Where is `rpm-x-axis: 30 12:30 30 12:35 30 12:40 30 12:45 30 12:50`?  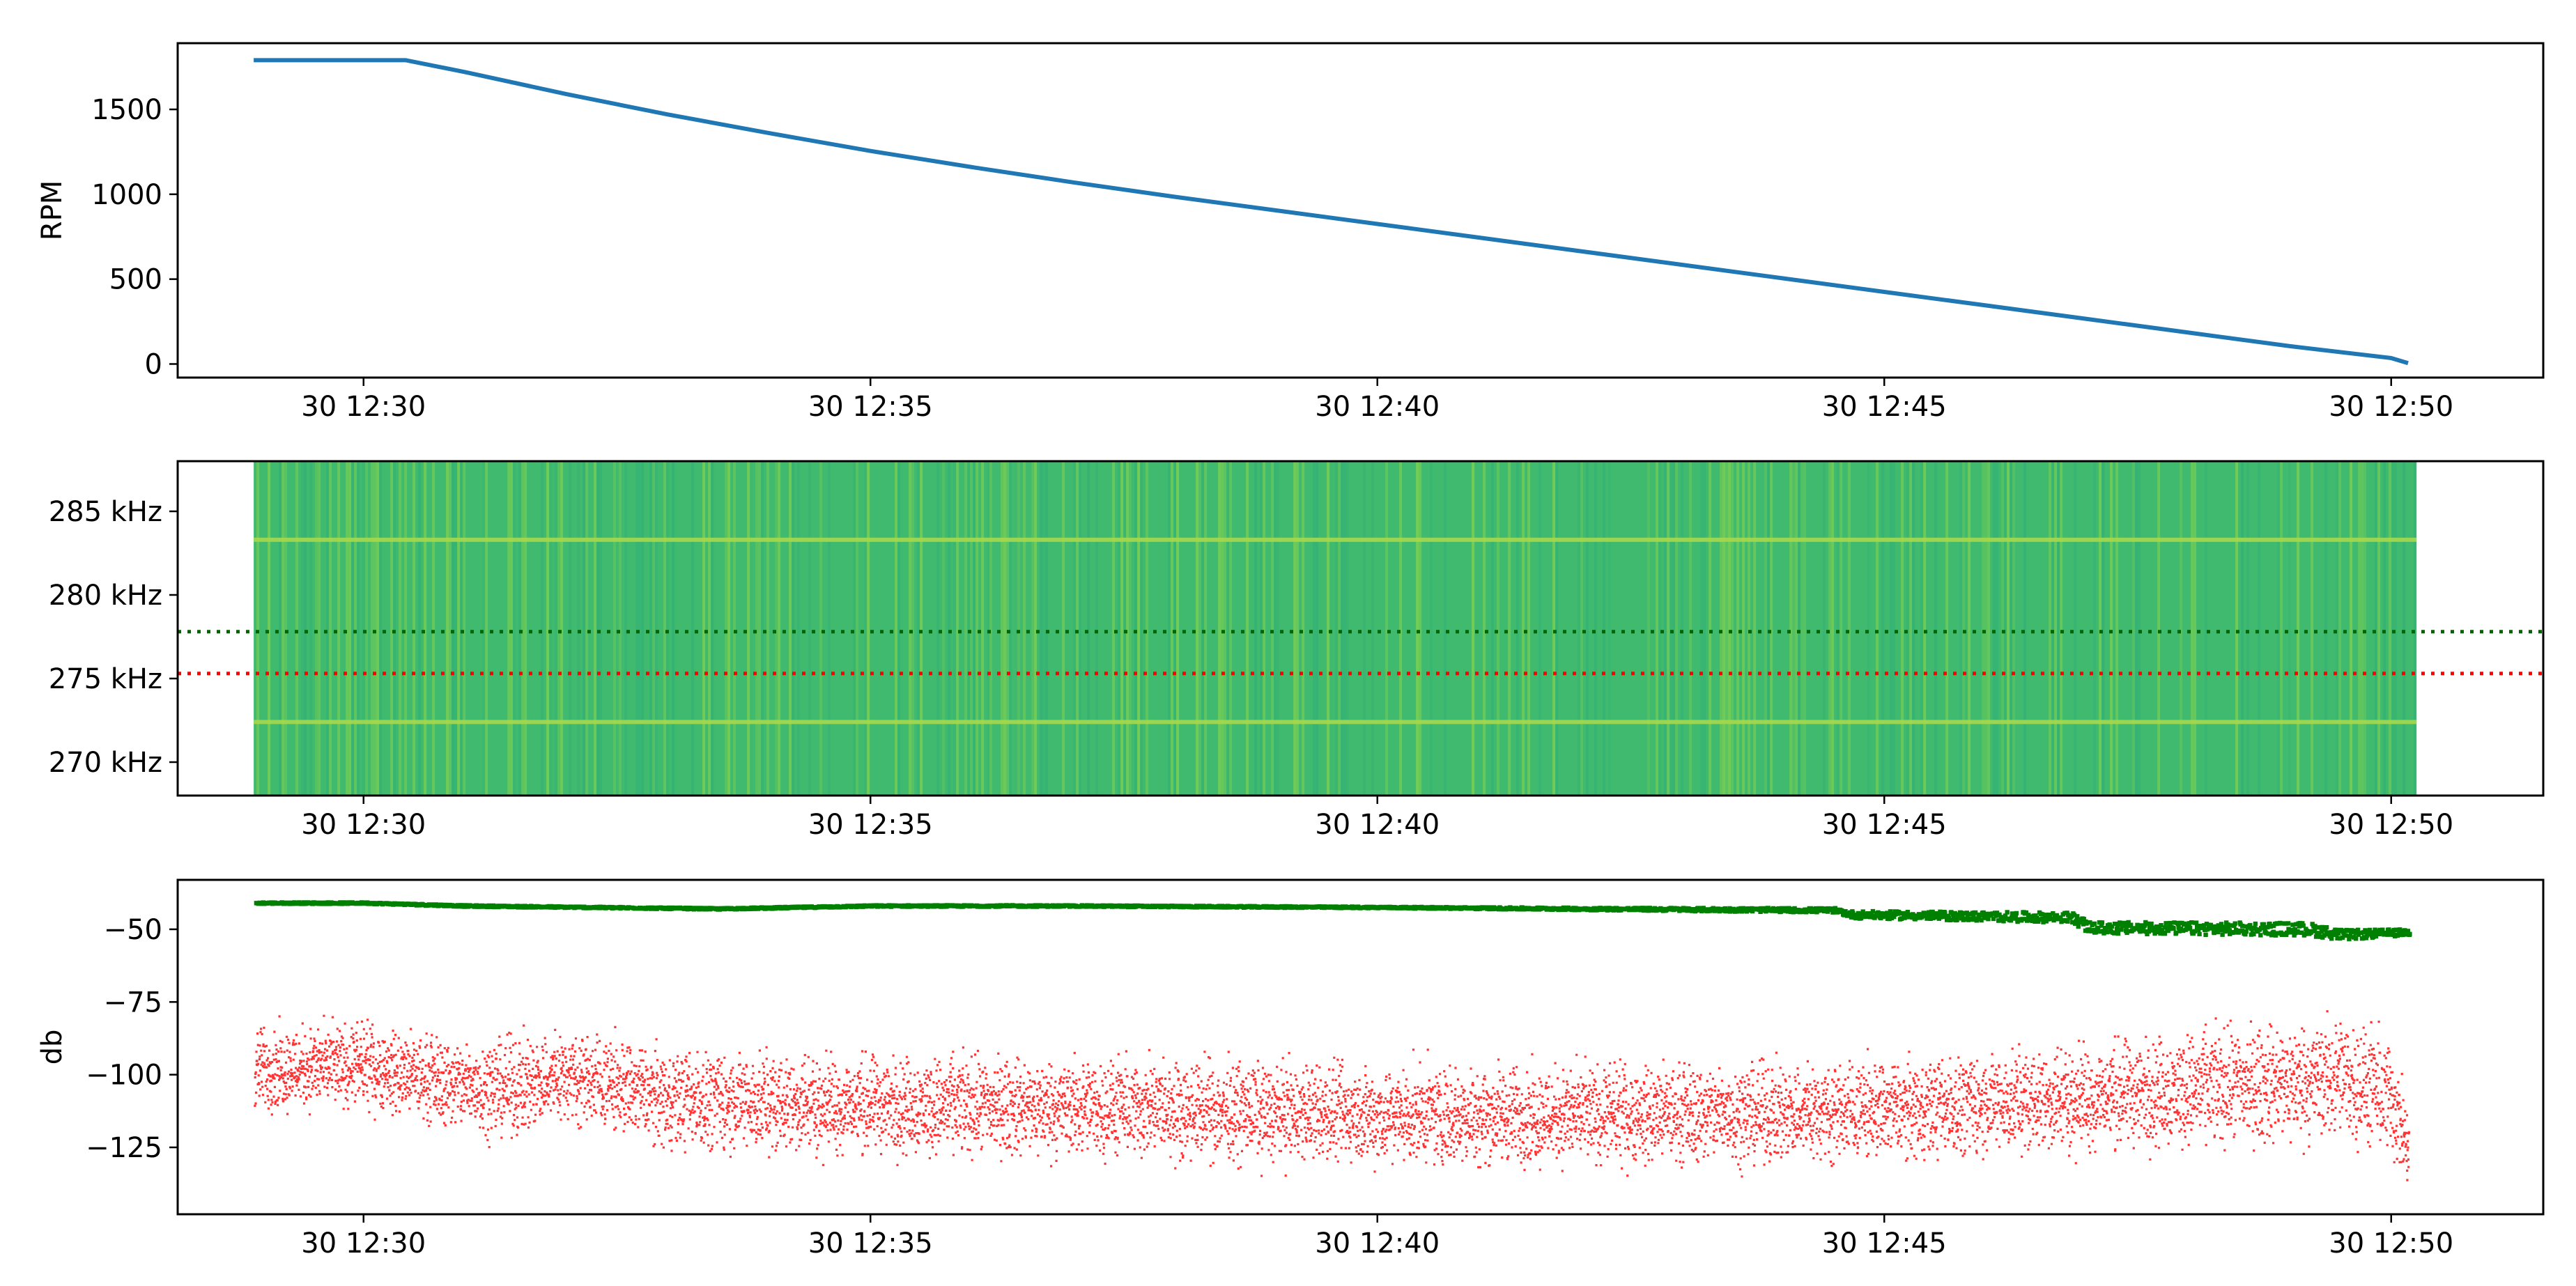 rpm-x-axis: 30 12:30 30 12:35 30 12:40 30 12:45 30 12:50 is located at coordinates (1377, 400).